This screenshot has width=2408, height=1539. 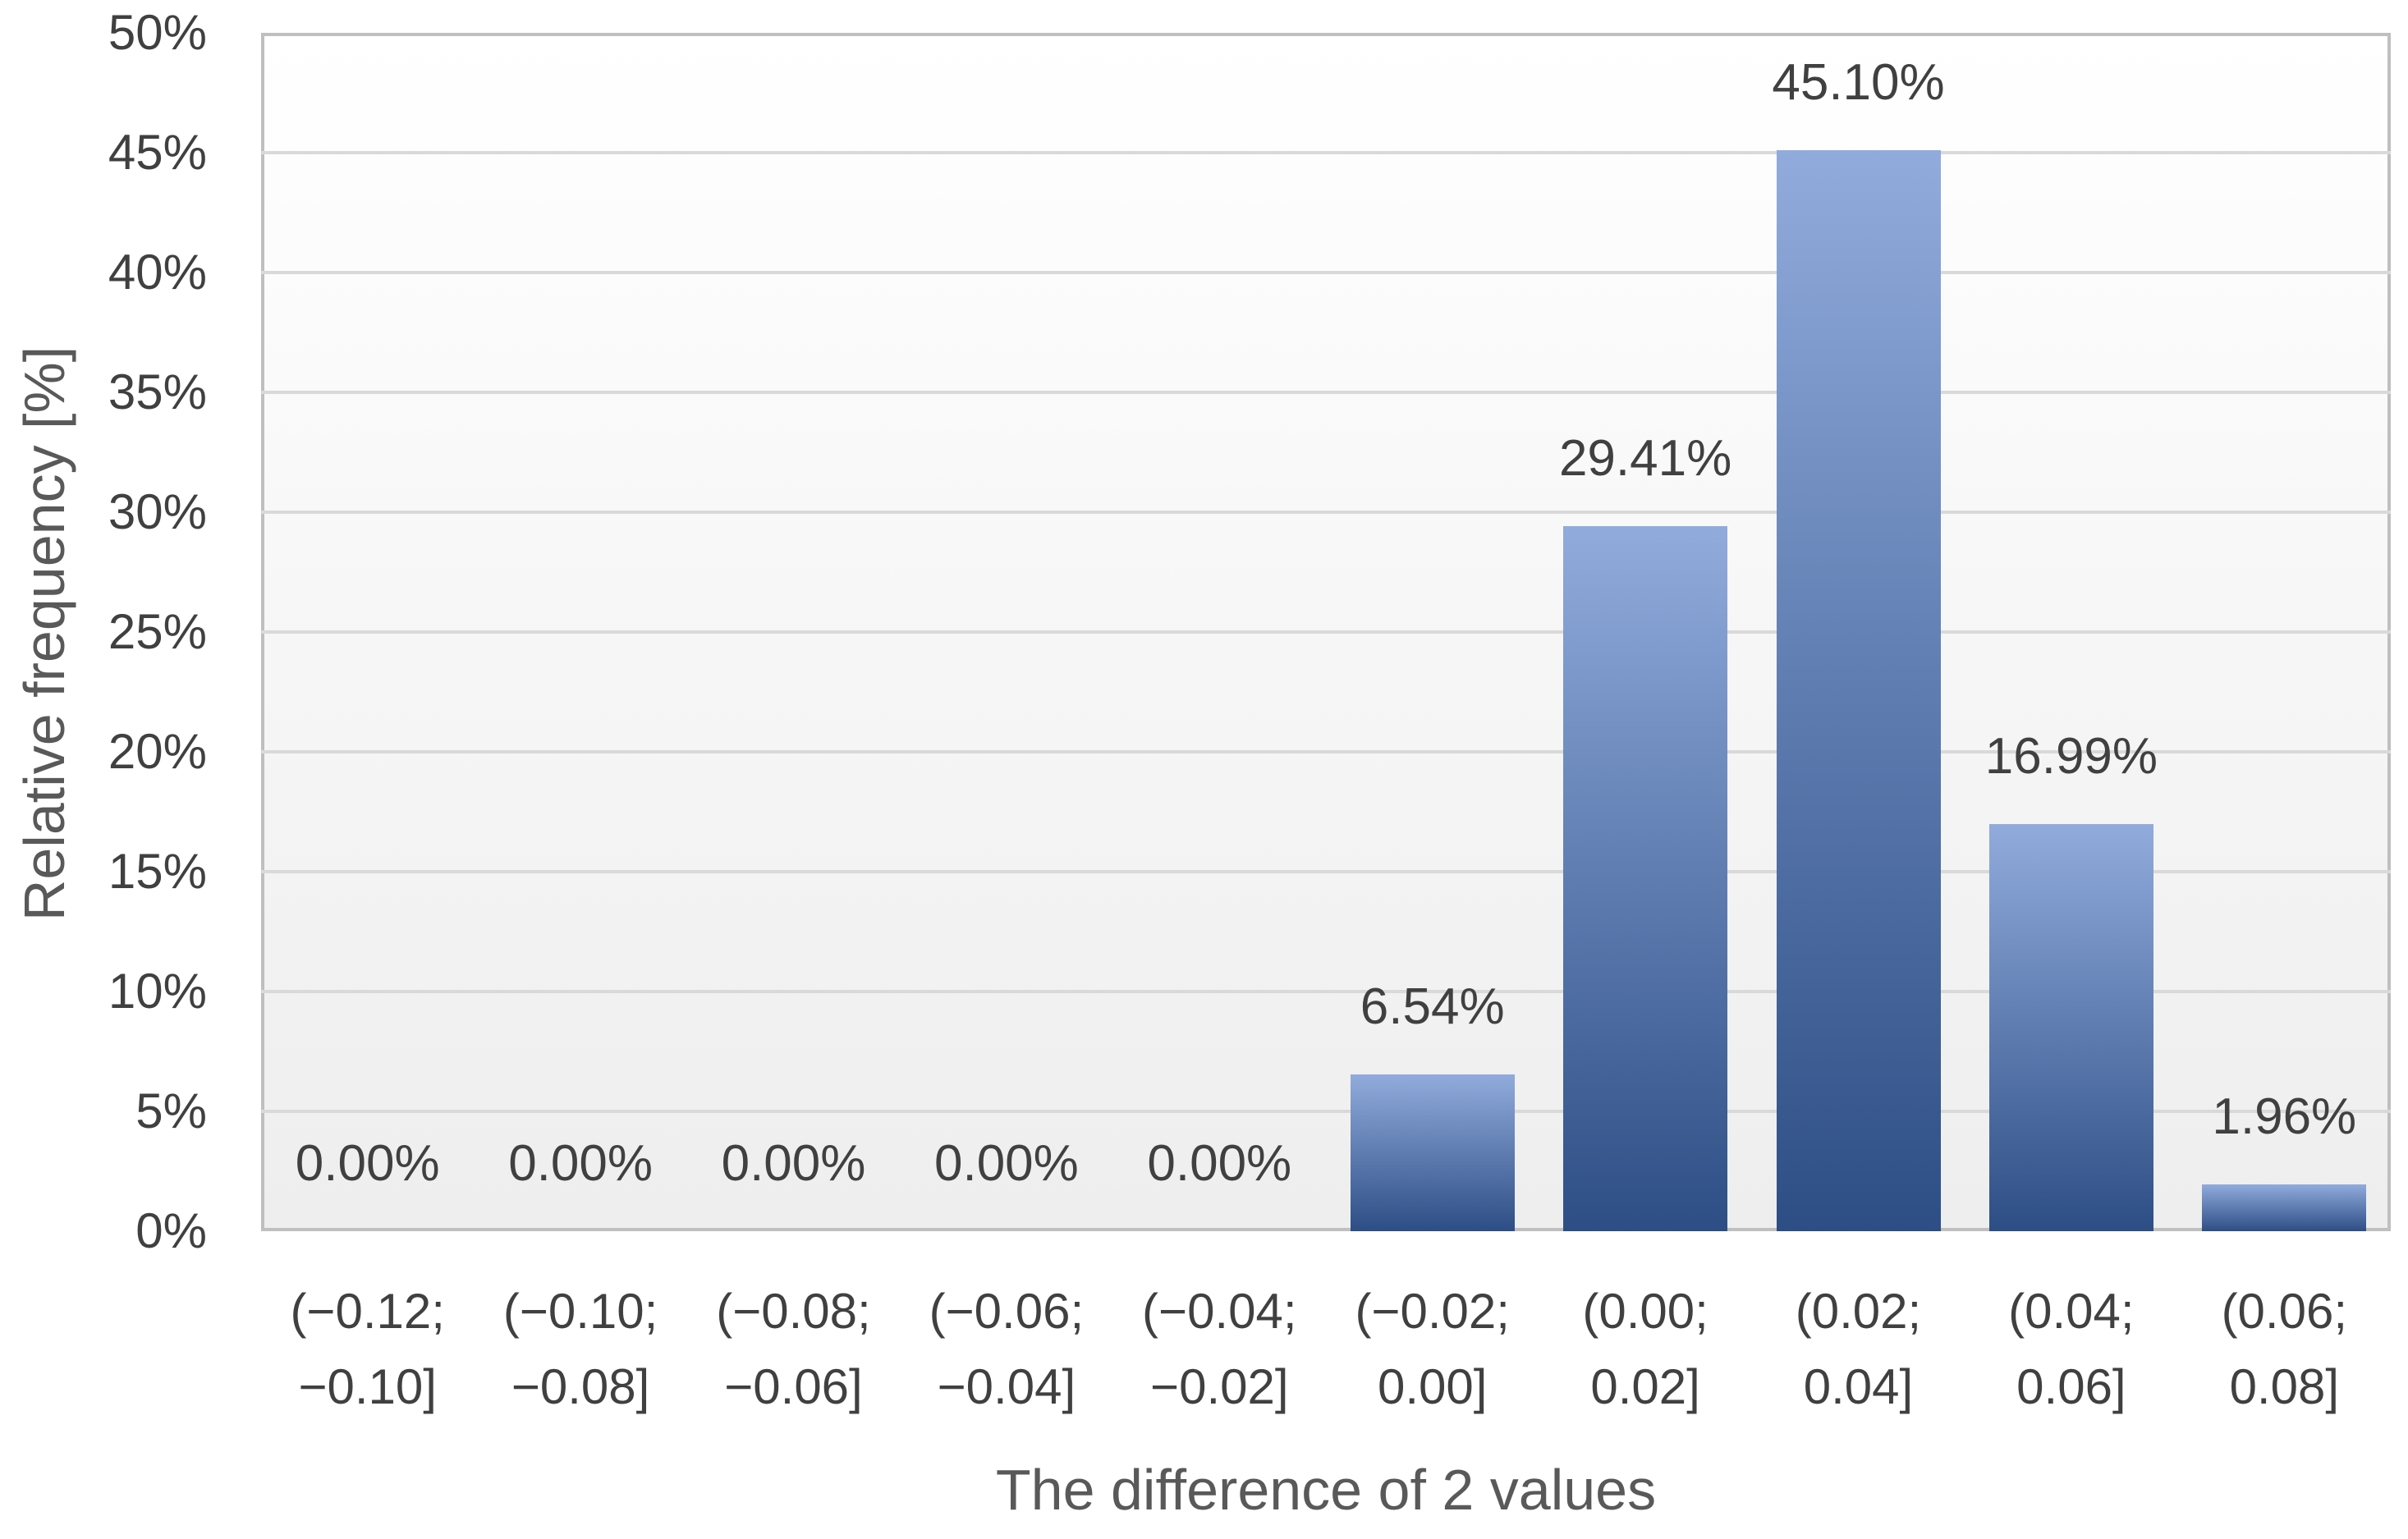 I want to click on x-category-label-line1: (−0.12;, so click(x=367, y=1311).